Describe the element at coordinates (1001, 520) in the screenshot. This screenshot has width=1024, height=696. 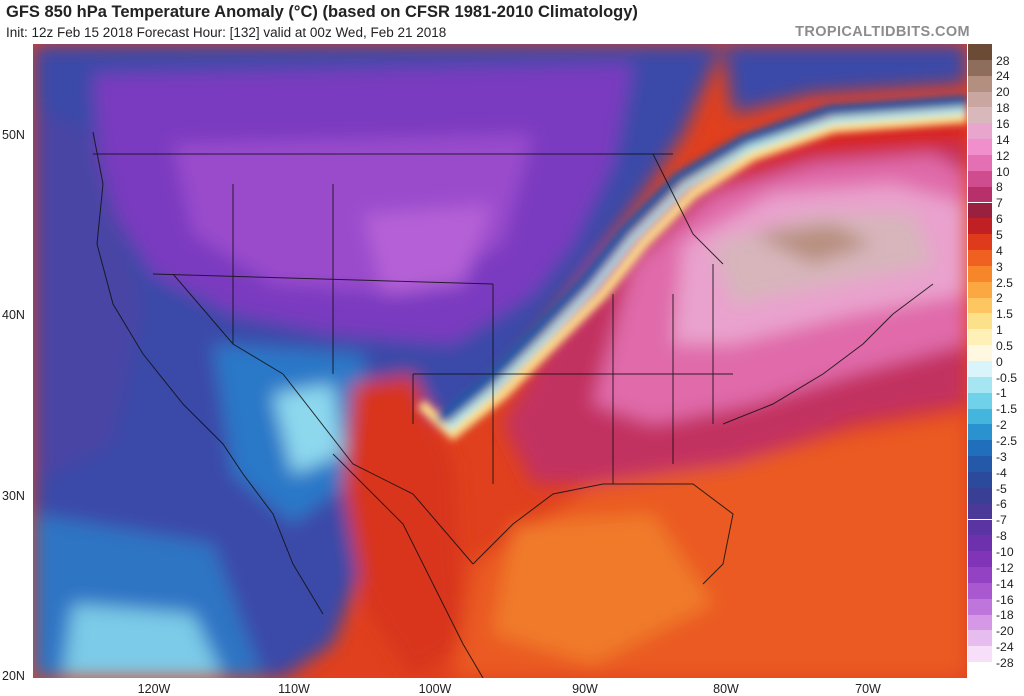
I see `colorbar-tick-label: -7` at that location.